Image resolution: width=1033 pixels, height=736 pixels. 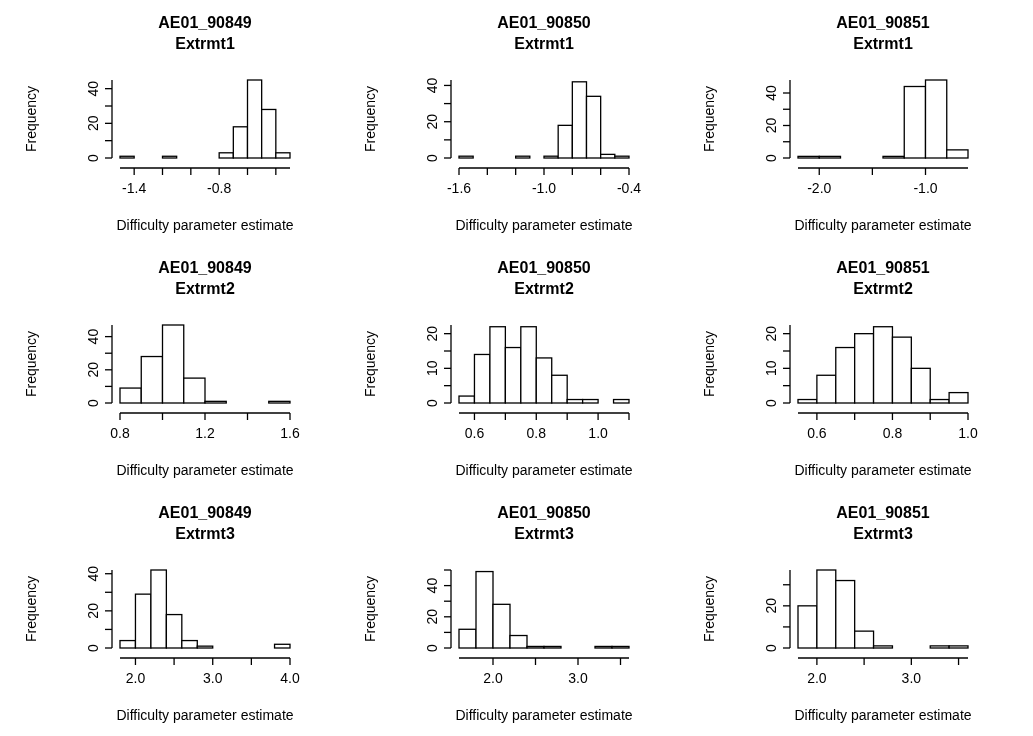 I want to click on x-tick-label: -0.8, so click(x=219, y=188).